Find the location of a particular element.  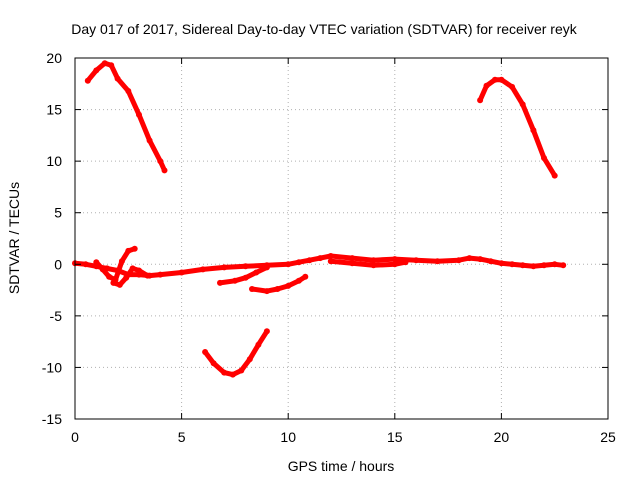

y-tick-label: -10 is located at coordinates (52, 367).